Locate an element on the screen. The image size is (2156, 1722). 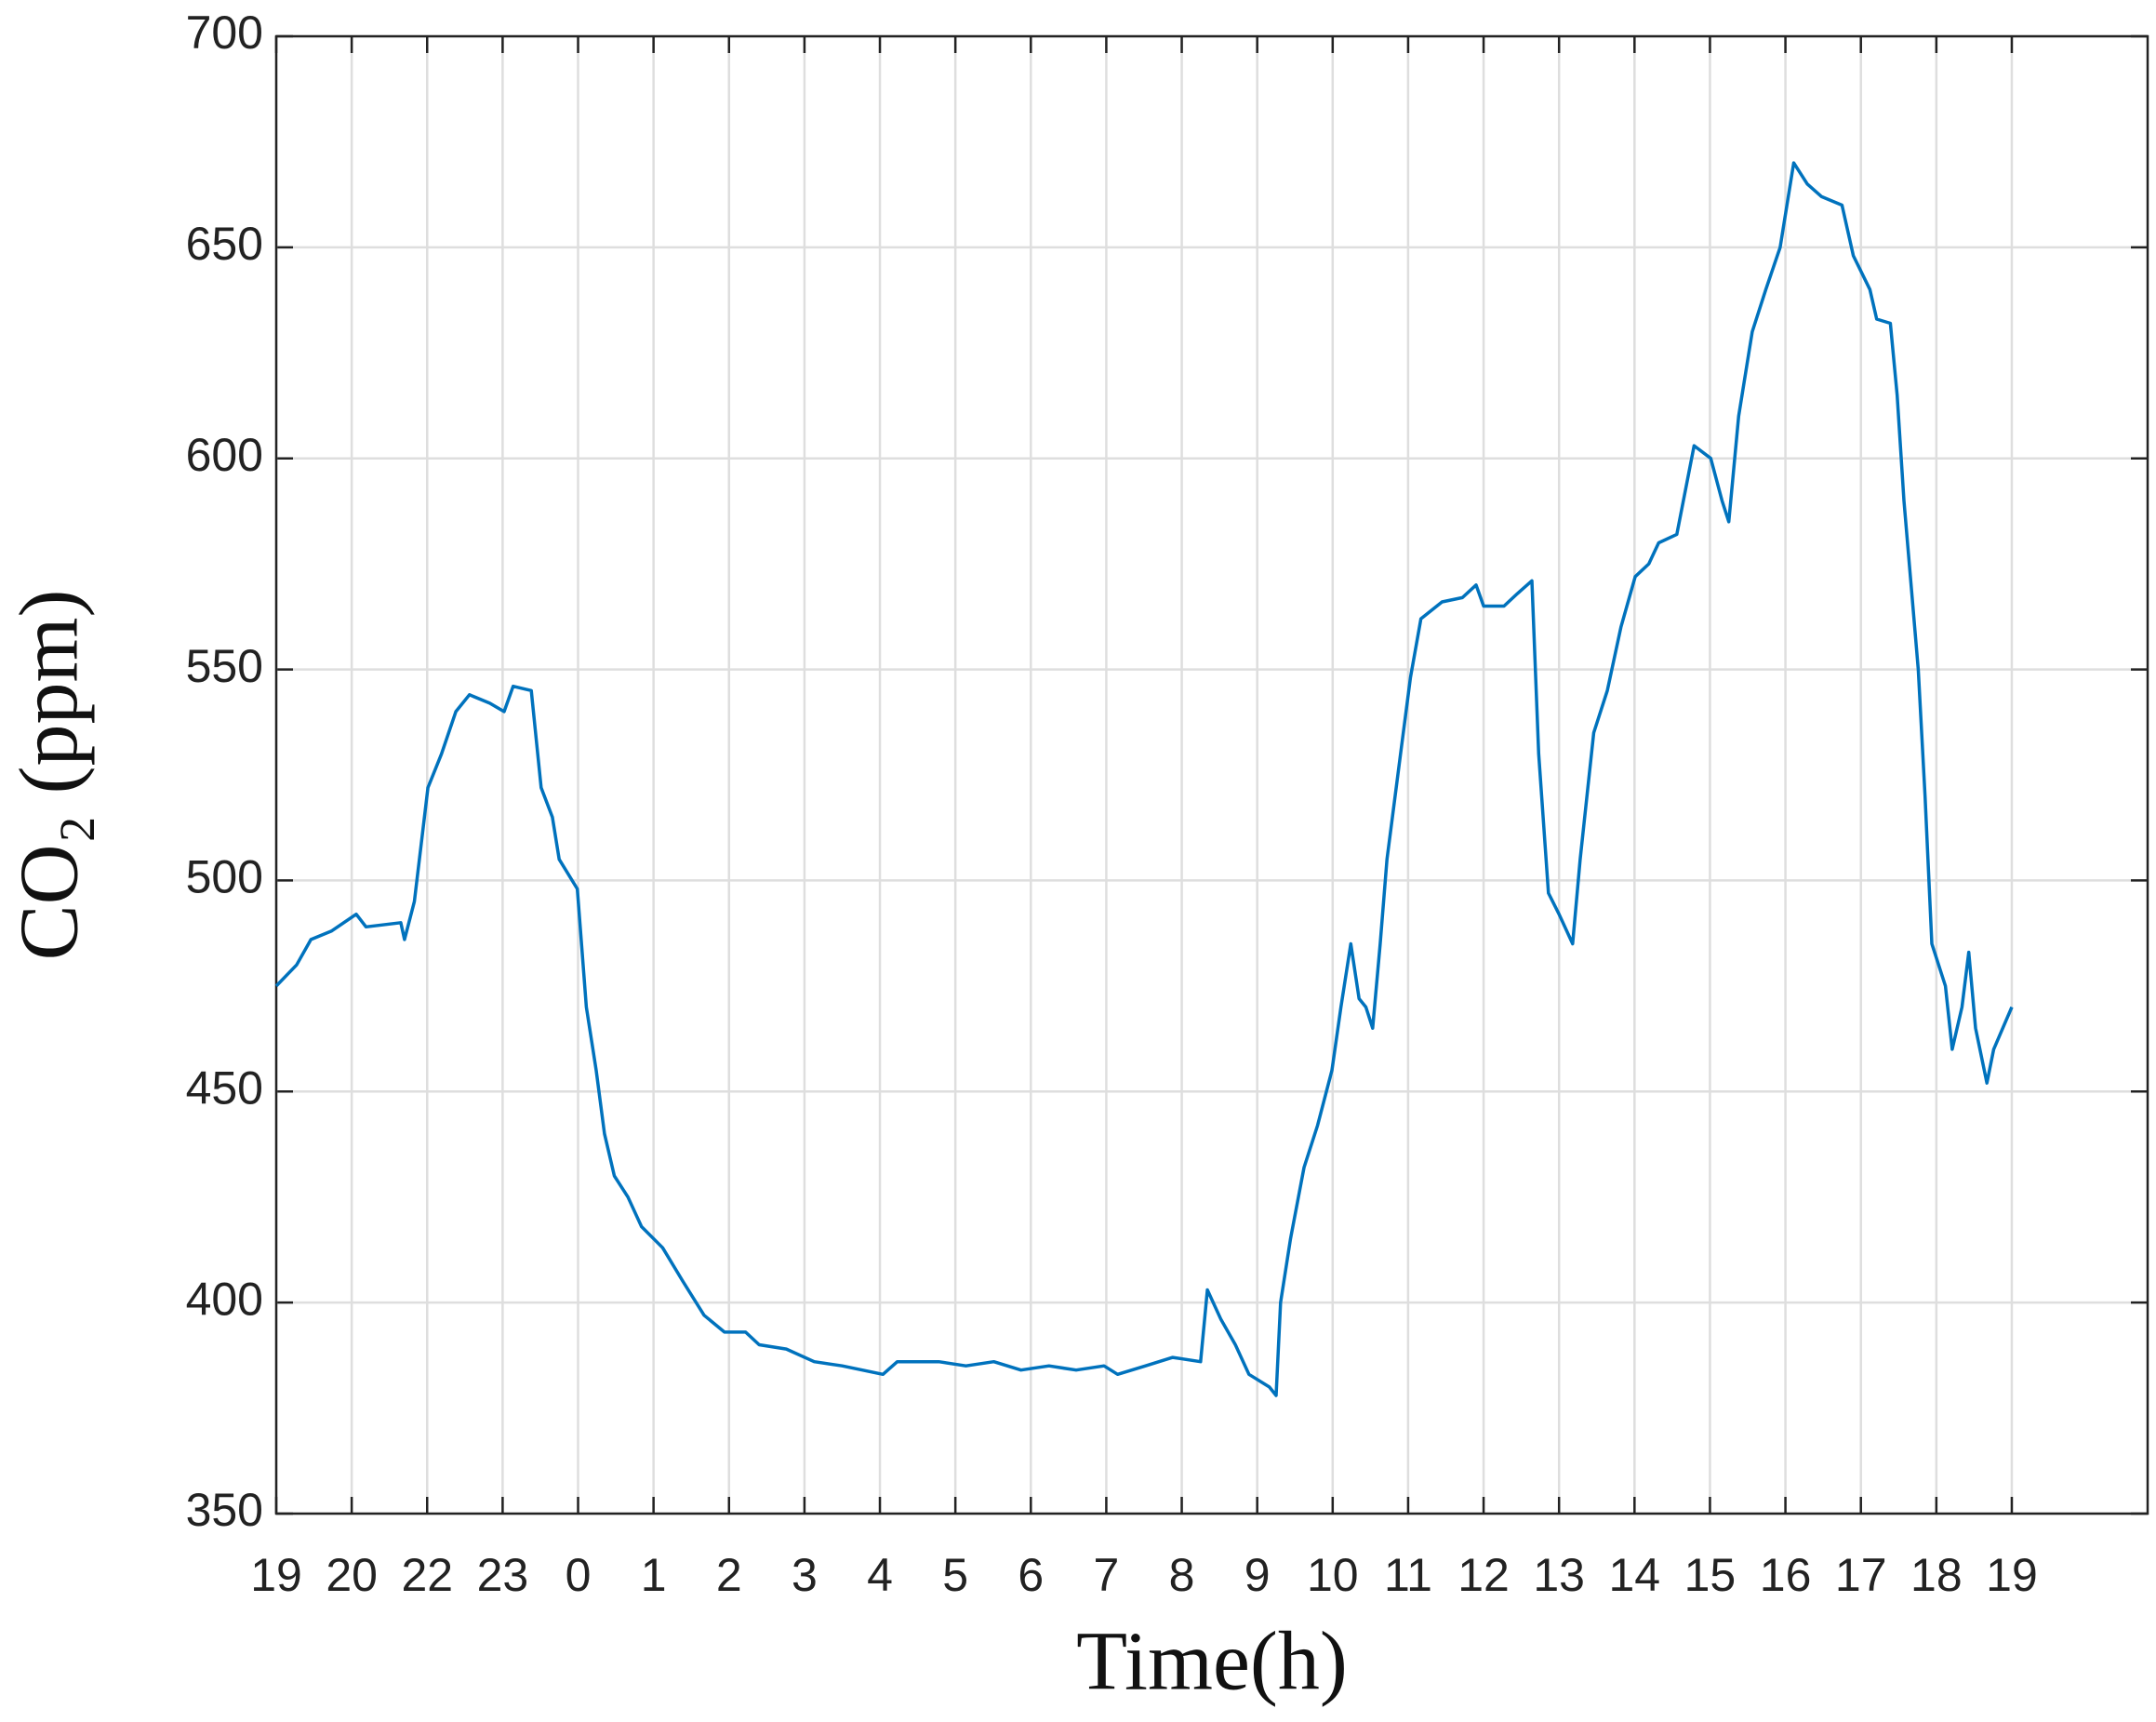
x-tick-label: 16 is located at coordinates (1786, 1575).